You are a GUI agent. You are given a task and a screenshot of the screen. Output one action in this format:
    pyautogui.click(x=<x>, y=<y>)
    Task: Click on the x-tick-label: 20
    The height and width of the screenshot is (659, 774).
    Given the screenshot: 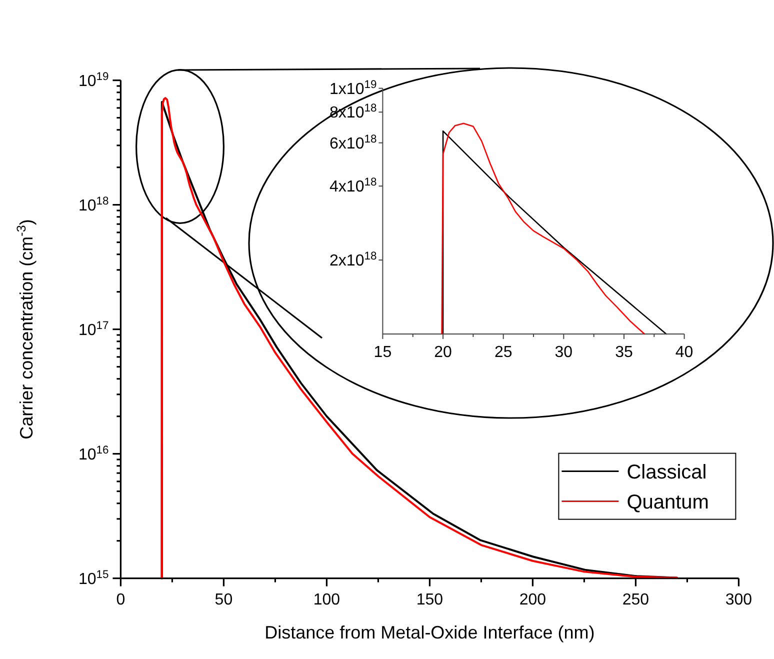 What is the action you would take?
    pyautogui.click(x=443, y=352)
    